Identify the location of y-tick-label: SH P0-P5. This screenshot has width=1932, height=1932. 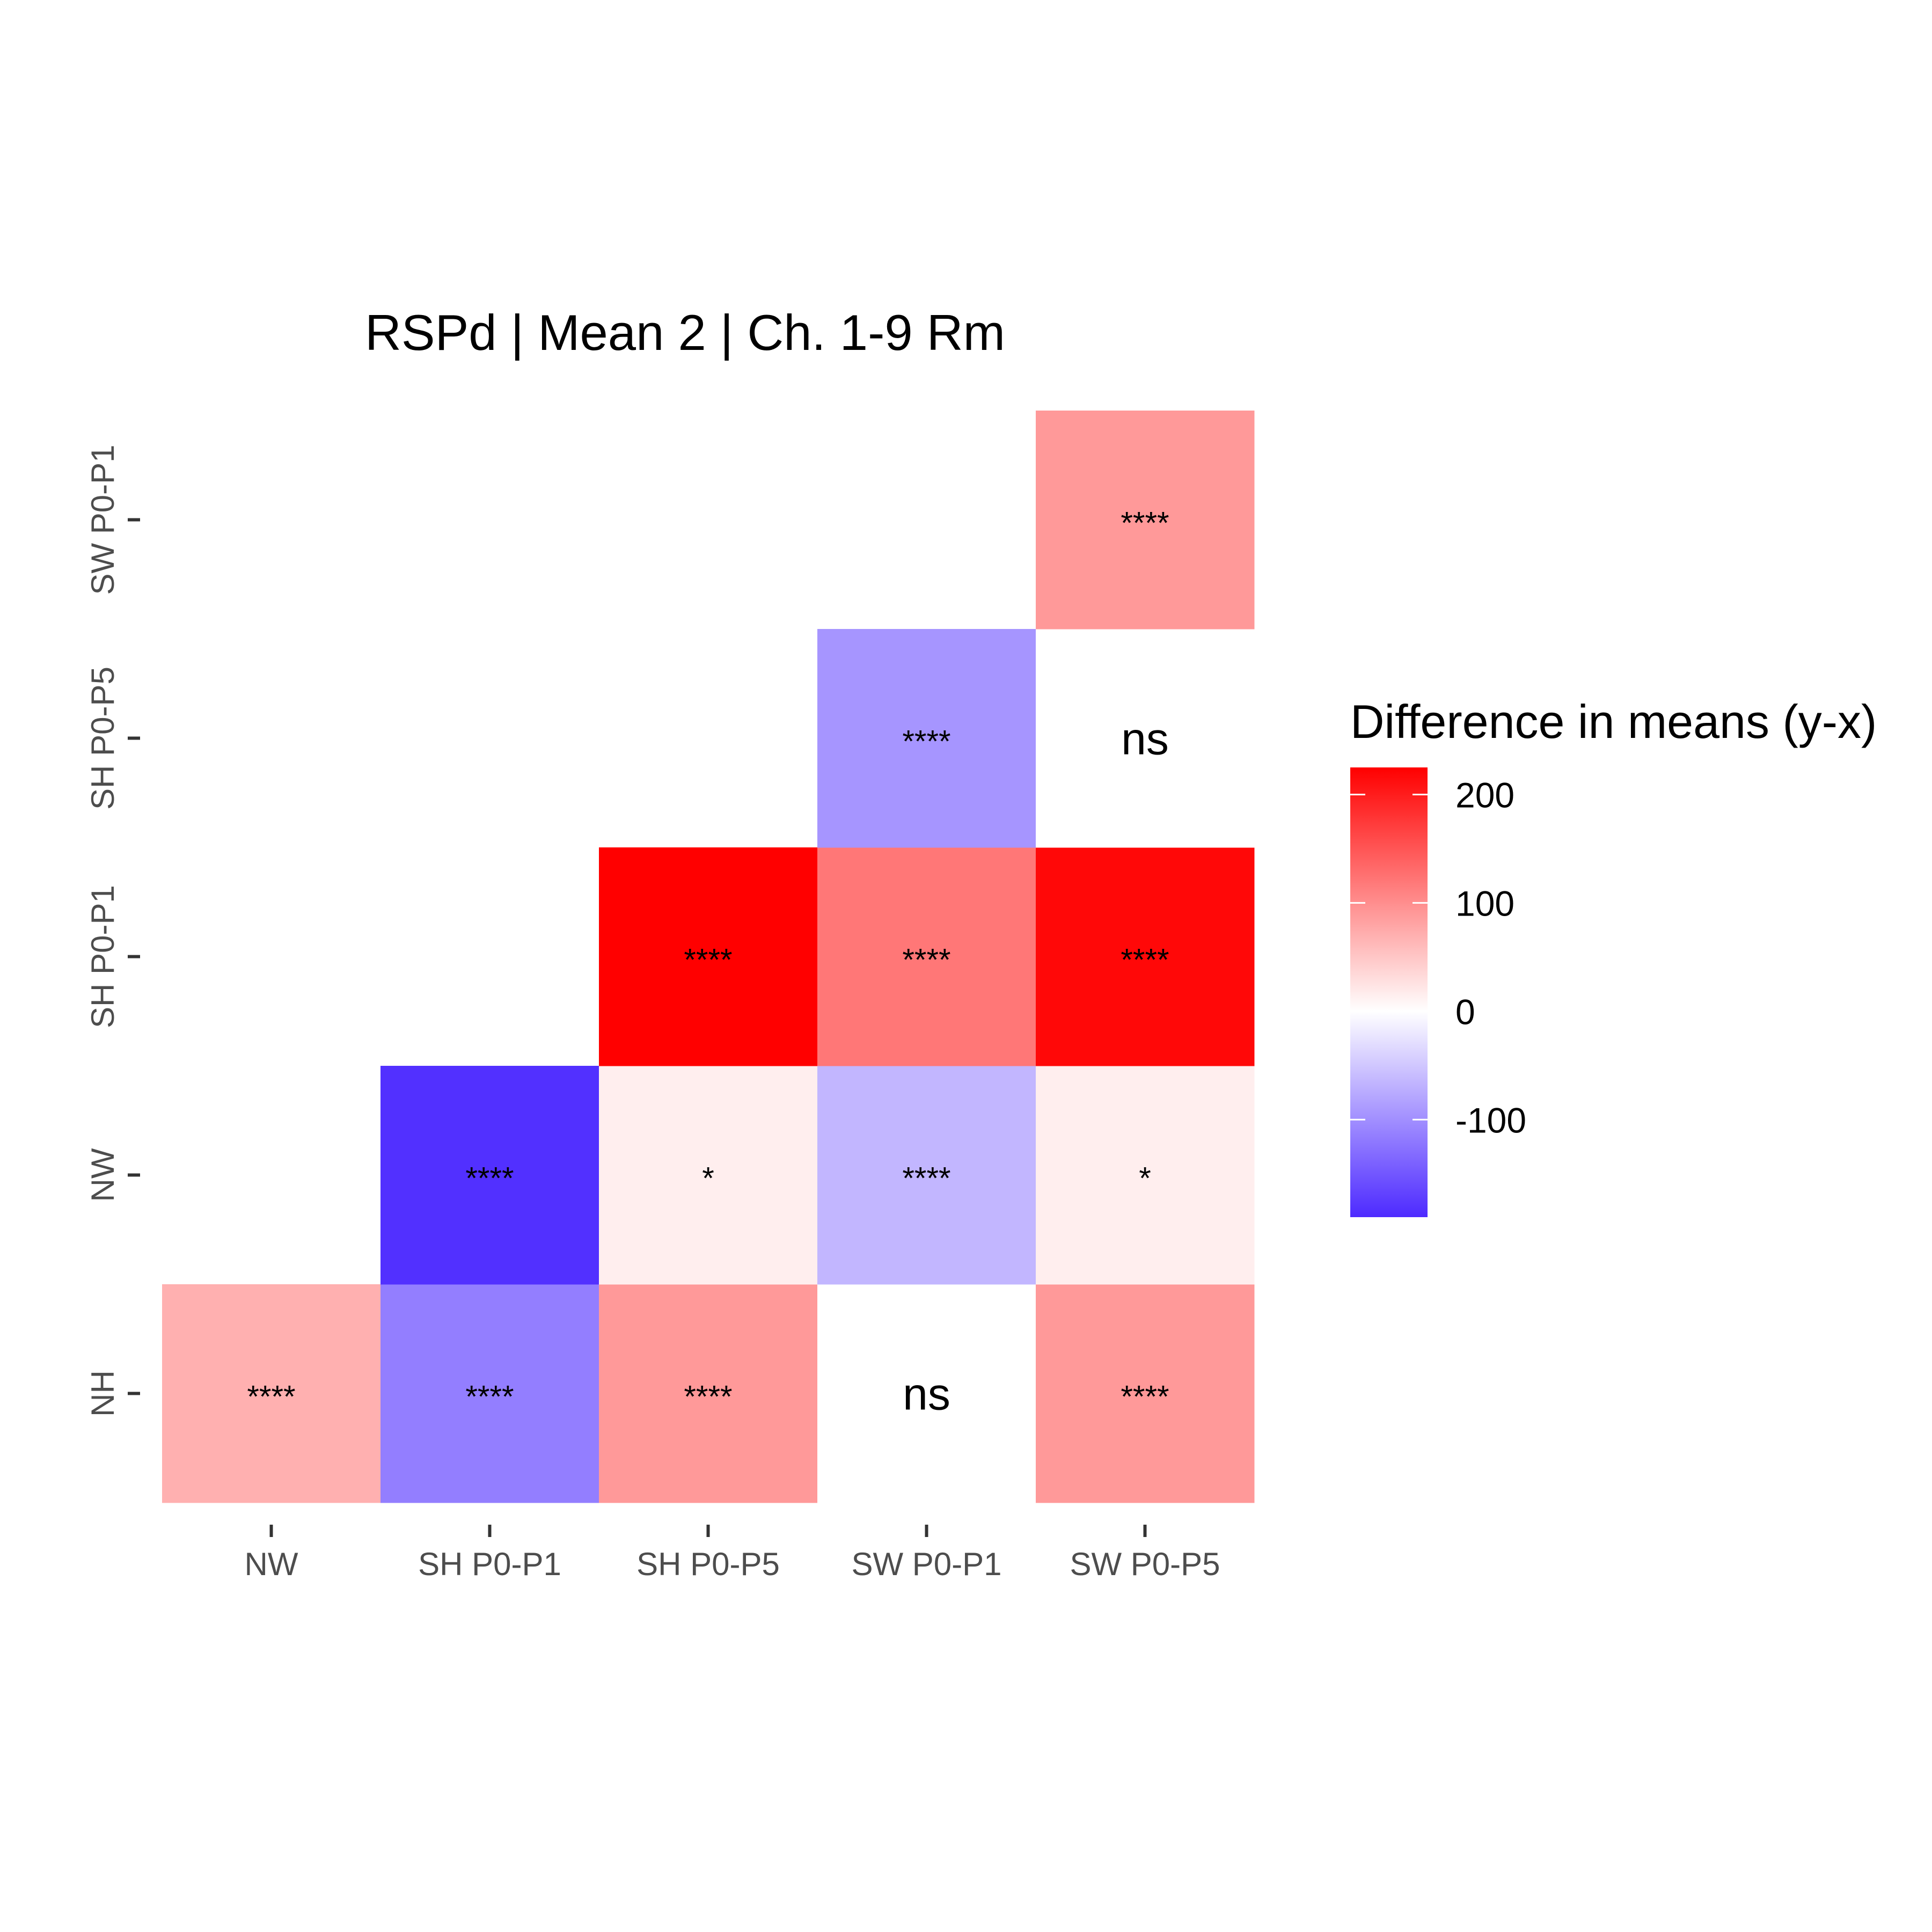
(103, 738).